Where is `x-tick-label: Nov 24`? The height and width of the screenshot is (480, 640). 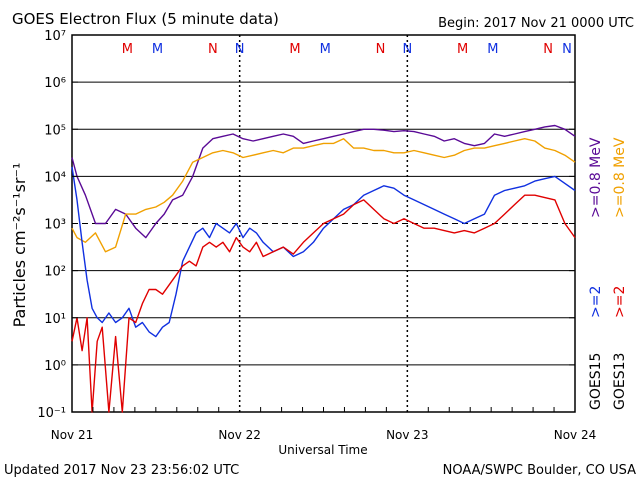 x-tick-label: Nov 24 is located at coordinates (575, 435).